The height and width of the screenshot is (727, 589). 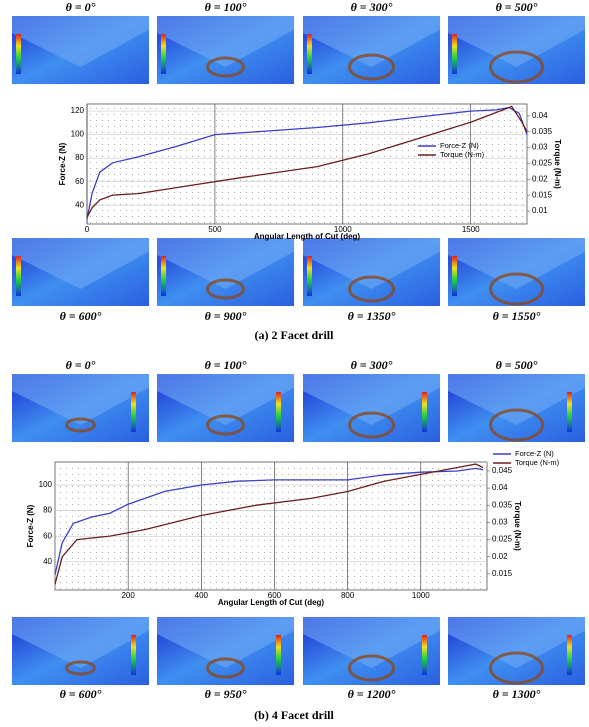 I want to click on image-label: θ = 100°, so click(x=226, y=7).